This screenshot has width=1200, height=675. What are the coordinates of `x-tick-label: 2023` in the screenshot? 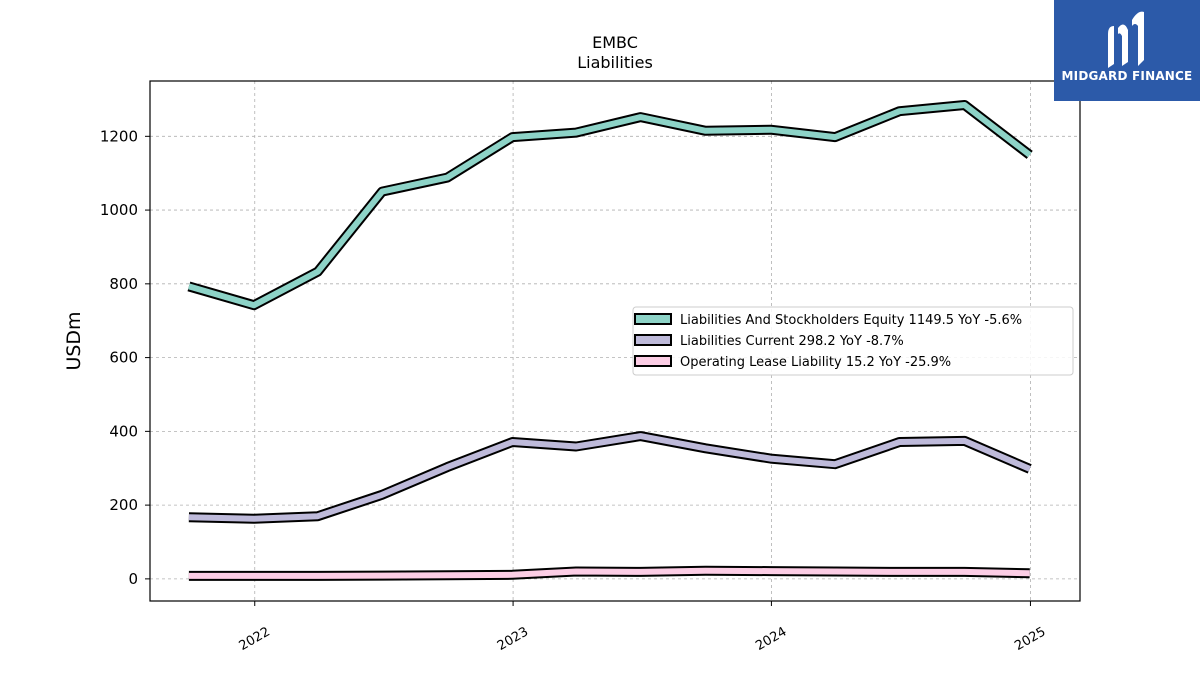 It's located at (513, 639).